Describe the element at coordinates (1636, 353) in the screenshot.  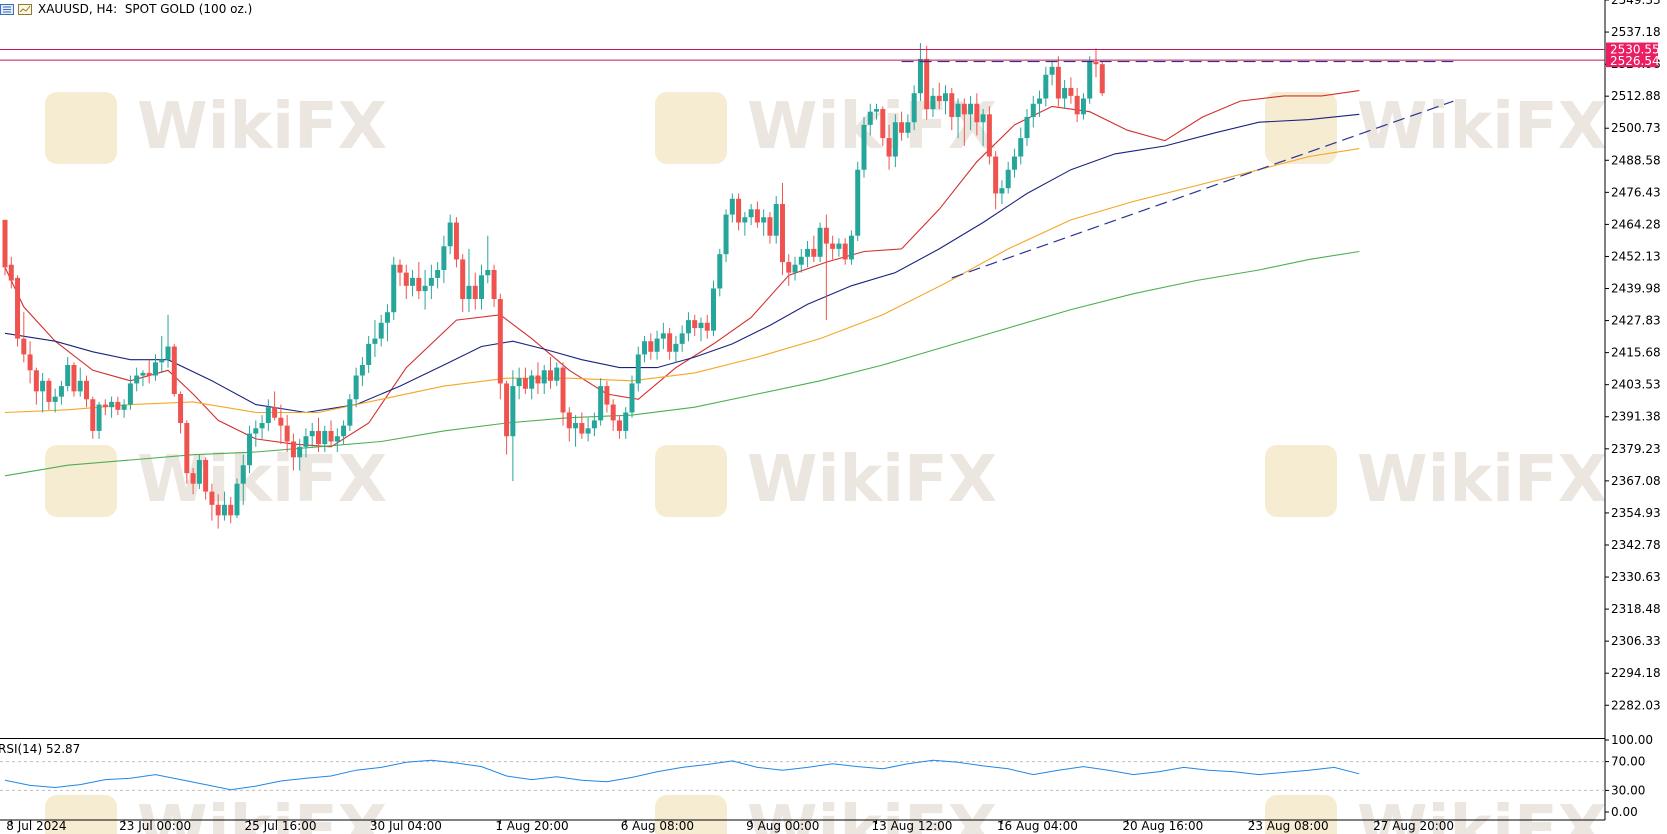
I see `y-tick-label: 2415.68` at that location.